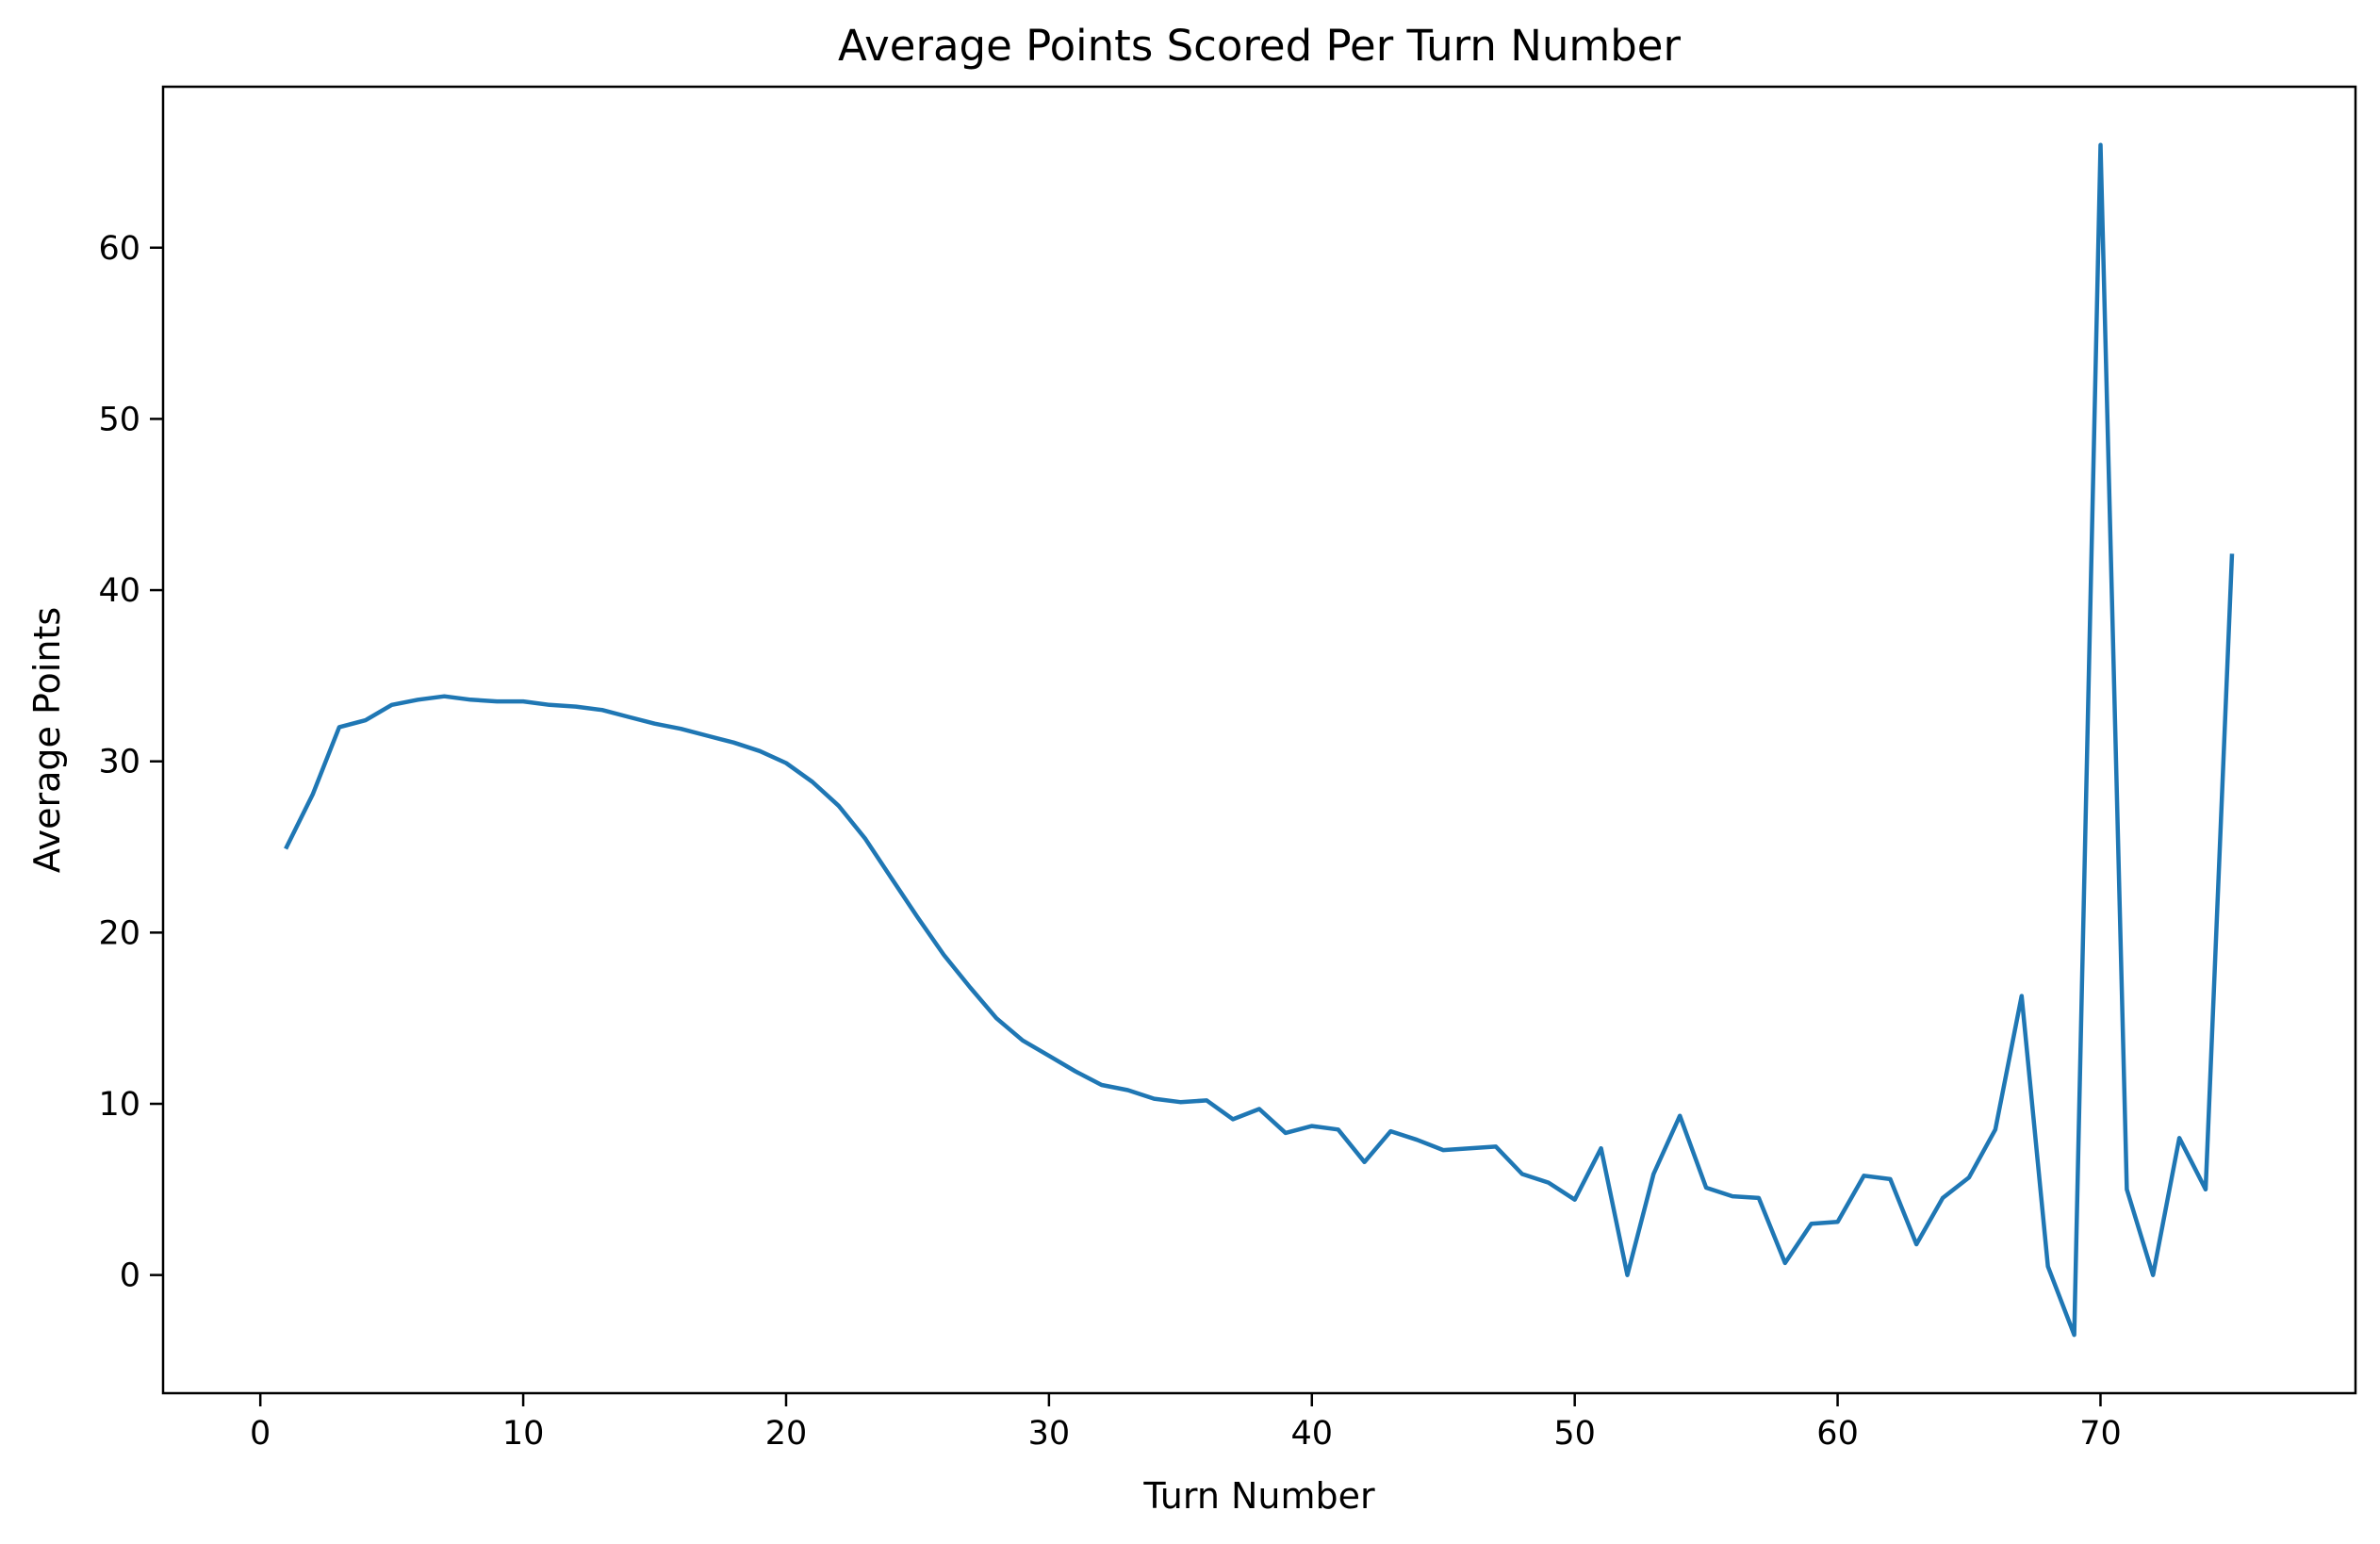 This screenshot has height=1544, width=2380. Describe the element at coordinates (786, 1434) in the screenshot. I see `x-tick-label: 20` at that location.